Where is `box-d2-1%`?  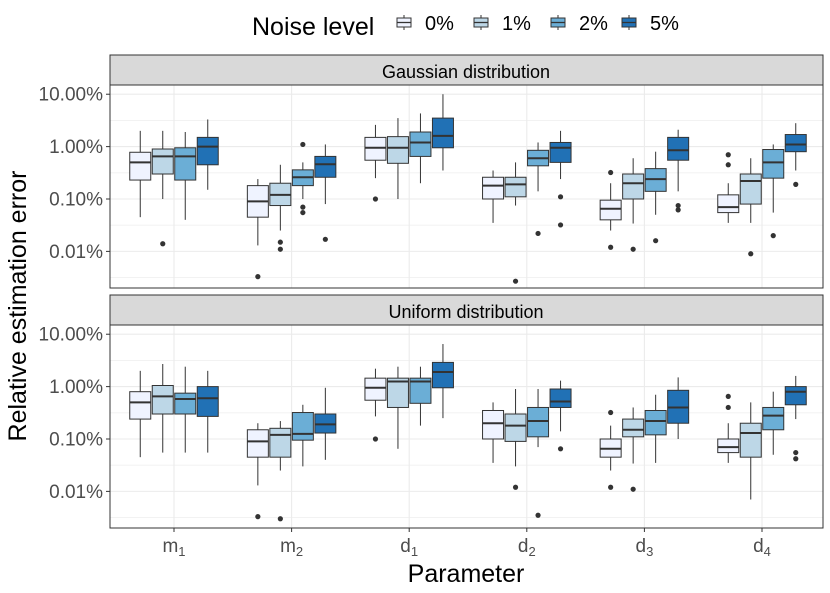
box-d2-1% is located at coordinates (515, 223).